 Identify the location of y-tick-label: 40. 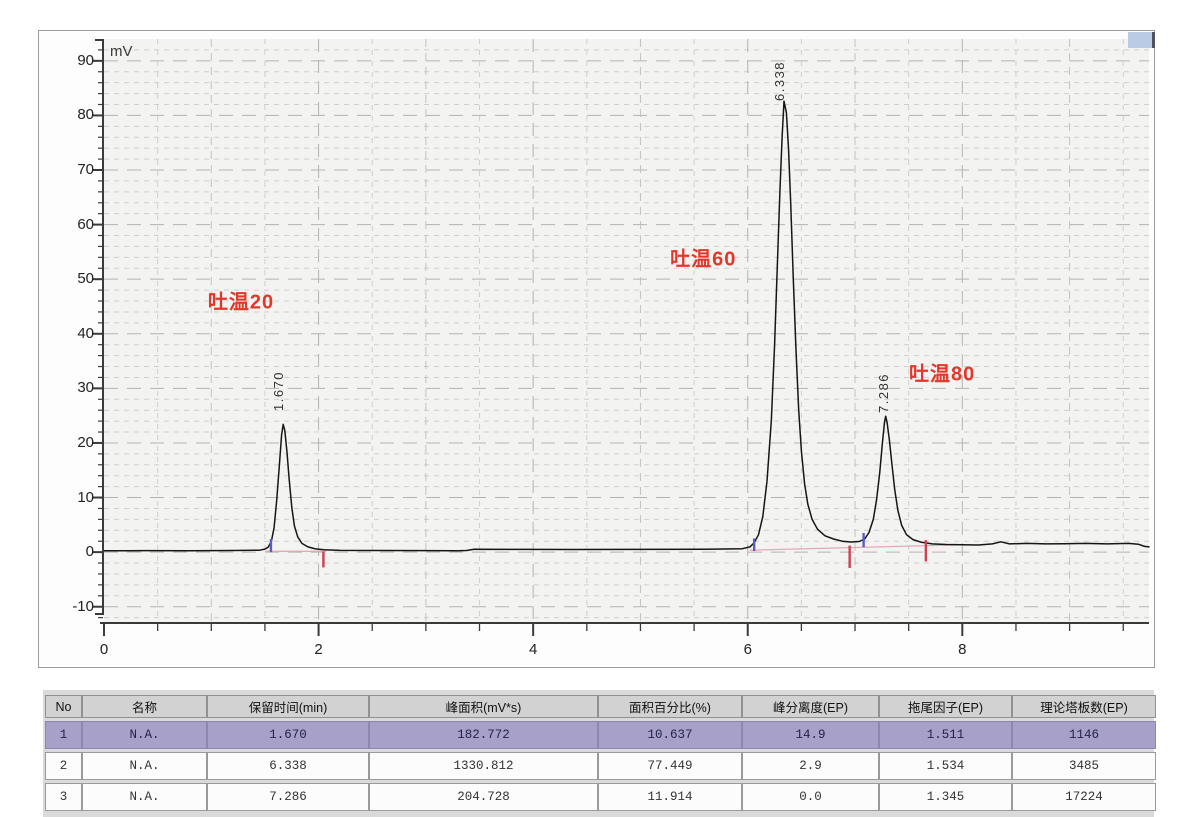
(85, 333).